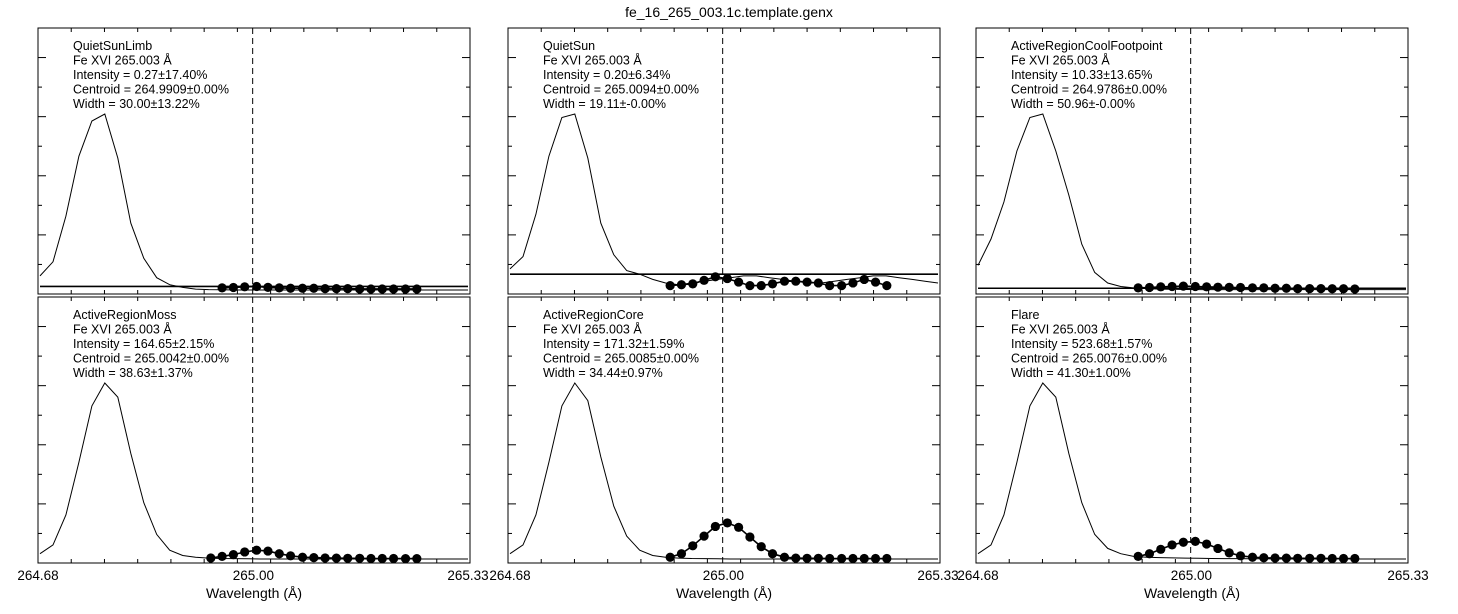 Image resolution: width=1458 pixels, height=614 pixels. What do you see at coordinates (778, 541) in the screenshot?
I see `fit-line` at bounding box center [778, 541].